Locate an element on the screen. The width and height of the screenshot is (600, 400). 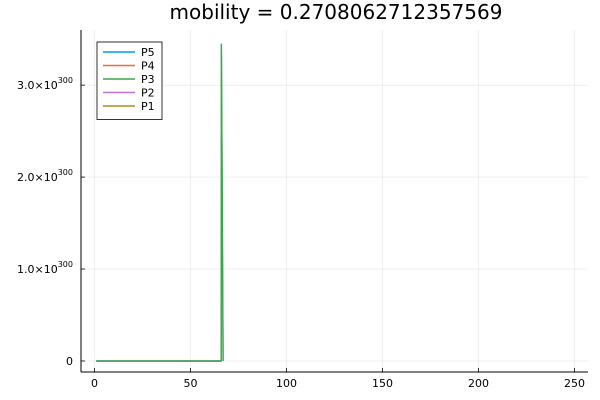
x-tick-label: 150 is located at coordinates (382, 383).